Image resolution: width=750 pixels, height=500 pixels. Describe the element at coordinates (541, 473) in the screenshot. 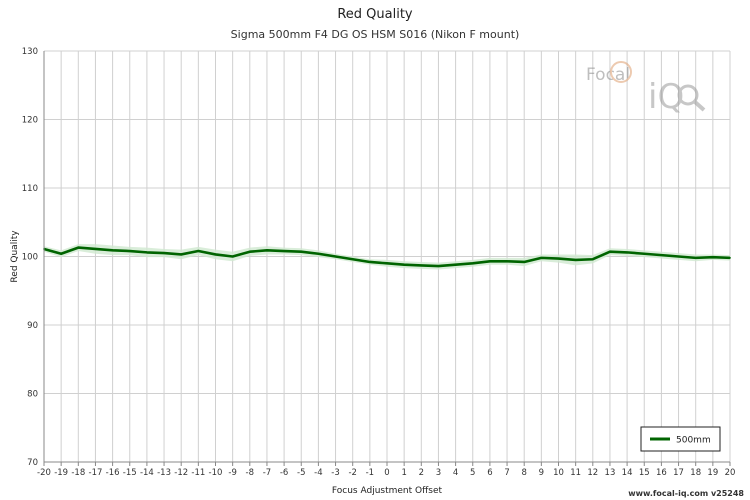

I see `x-tick-label: 9` at that location.